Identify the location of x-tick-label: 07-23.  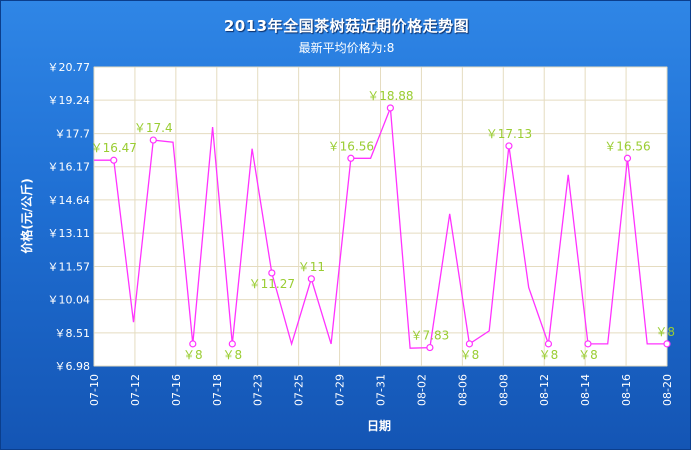
(258, 390).